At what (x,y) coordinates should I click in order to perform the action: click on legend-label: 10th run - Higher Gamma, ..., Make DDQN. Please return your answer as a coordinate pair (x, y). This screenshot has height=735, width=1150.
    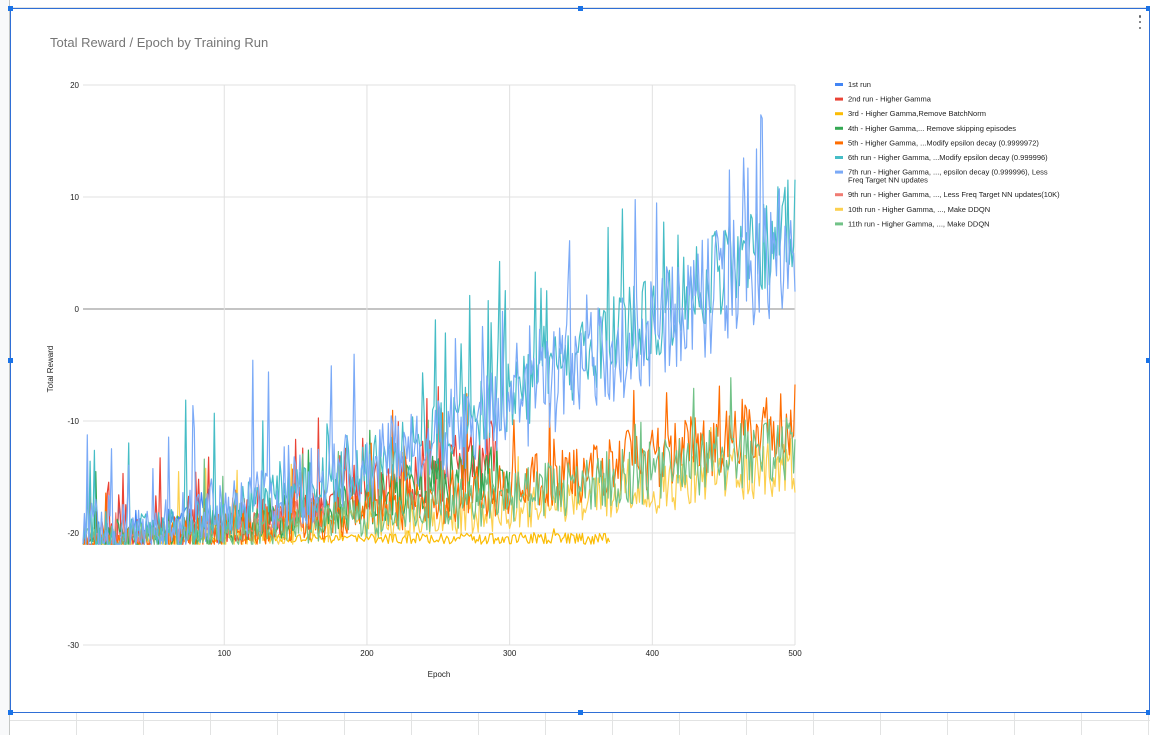
    Looking at the image, I should click on (919, 209).